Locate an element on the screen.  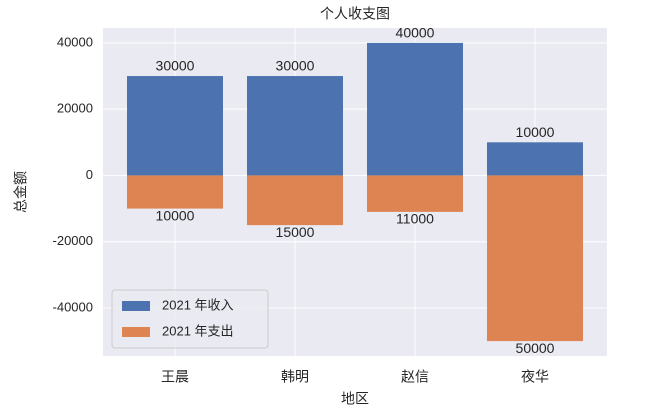
legend-label: 2021 年收入 is located at coordinates (198, 304).